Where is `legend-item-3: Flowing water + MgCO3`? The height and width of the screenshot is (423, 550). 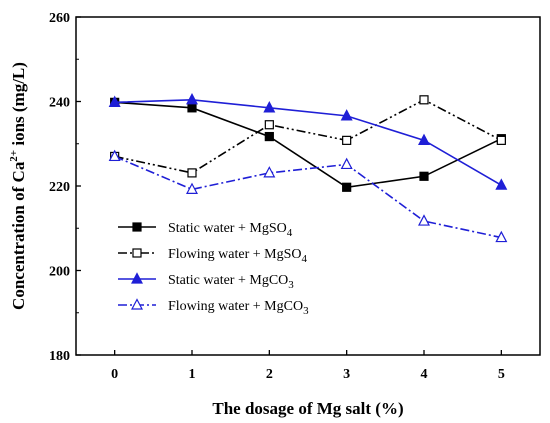
legend-item-3: Flowing water + MgCO3 is located at coordinates (213, 307).